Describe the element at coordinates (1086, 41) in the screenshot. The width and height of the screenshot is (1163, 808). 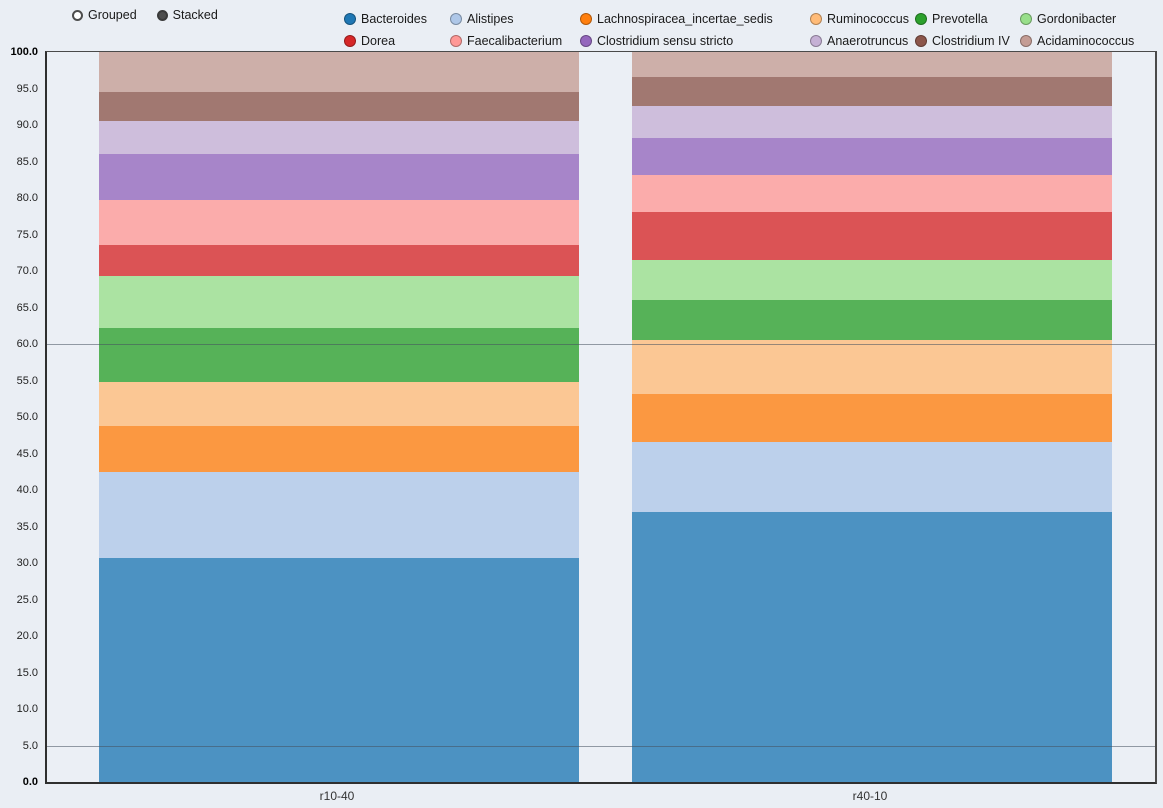
I see `legend-label: Acidaminococcus` at that location.